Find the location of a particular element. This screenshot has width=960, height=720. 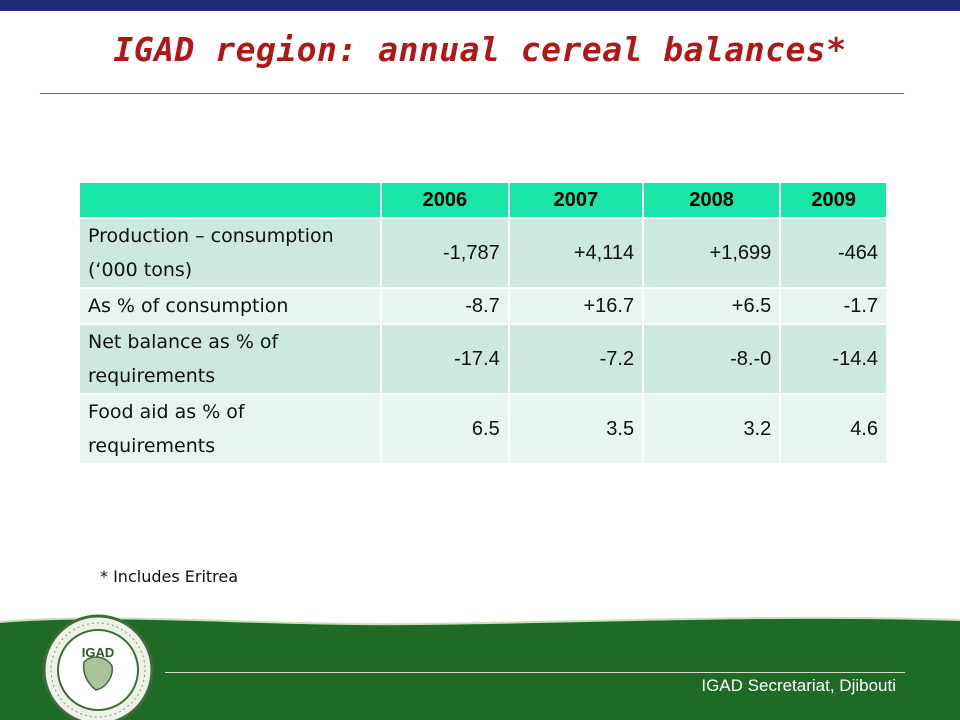

table-cell: +6.5 is located at coordinates (712, 306).